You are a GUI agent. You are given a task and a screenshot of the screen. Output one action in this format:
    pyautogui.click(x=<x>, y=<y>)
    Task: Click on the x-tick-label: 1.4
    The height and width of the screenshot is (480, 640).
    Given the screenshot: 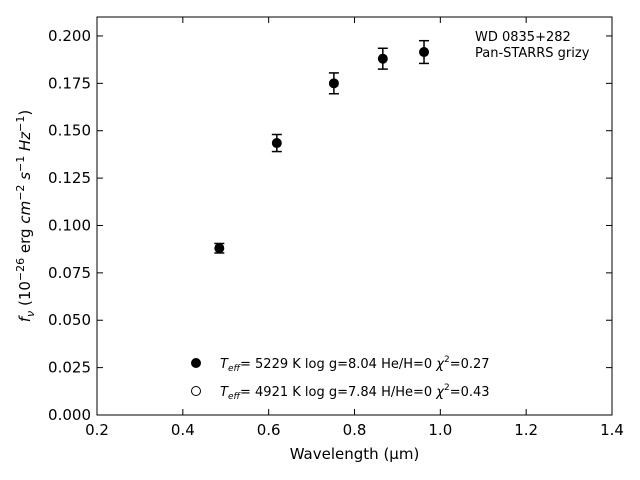 What is the action you would take?
    pyautogui.click(x=612, y=430)
    